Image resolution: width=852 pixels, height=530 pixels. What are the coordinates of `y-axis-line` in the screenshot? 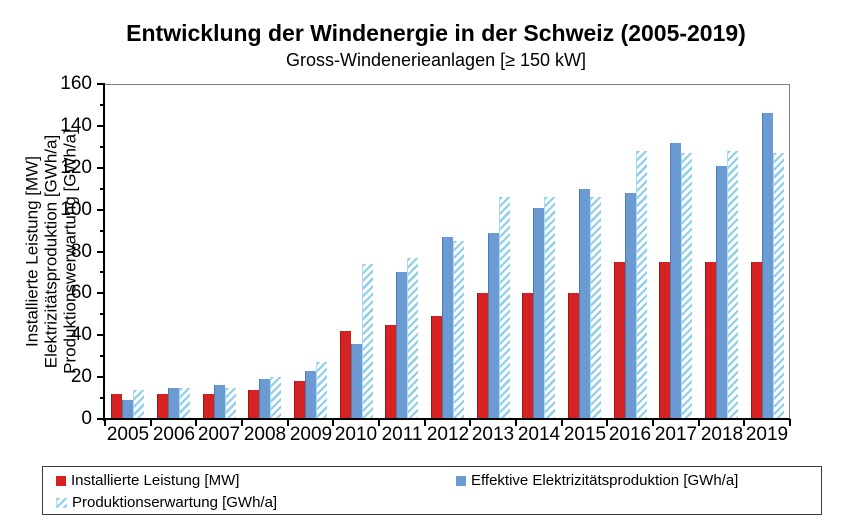 It's located at (104, 252).